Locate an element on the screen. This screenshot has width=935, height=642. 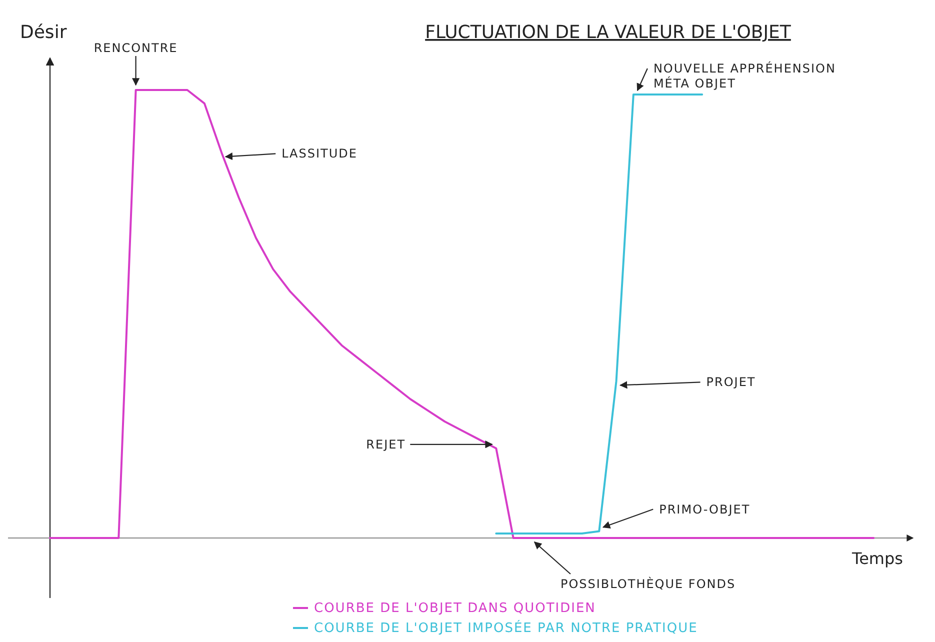
legend-label: COURBE DE L'OBJET IMPOSÉE PAR NOTRE PRATIQUE is located at coordinates (506, 627).